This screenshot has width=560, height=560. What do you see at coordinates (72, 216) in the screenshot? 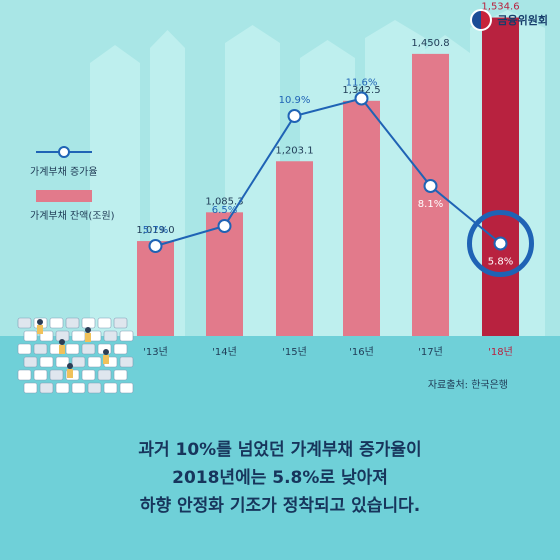
I see `legend-label-balance: 가계부채 잔액(조원)` at bounding box center [72, 216].